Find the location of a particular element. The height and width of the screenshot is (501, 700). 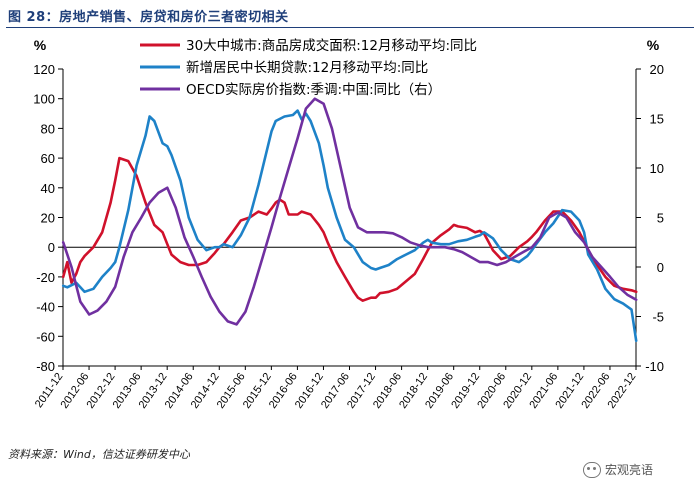

right-tick-label: -5 is located at coordinates (658, 317).